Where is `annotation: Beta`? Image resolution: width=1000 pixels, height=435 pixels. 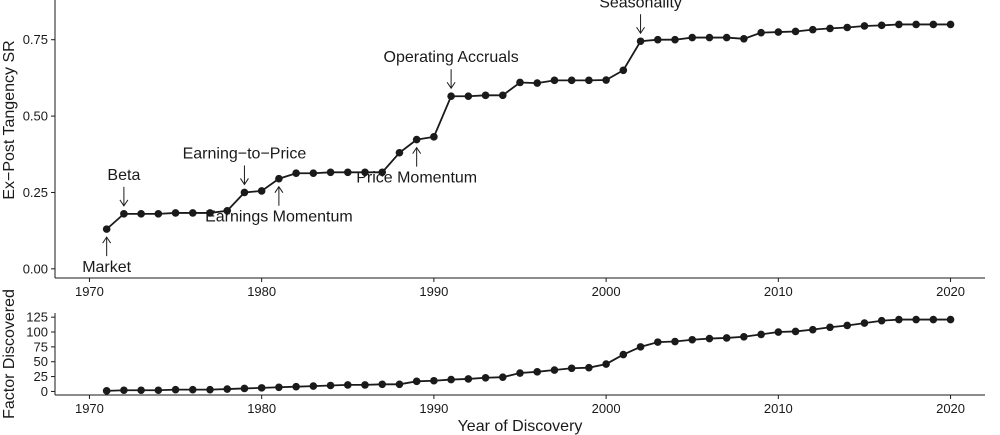
annotation: Beta is located at coordinates (123, 187).